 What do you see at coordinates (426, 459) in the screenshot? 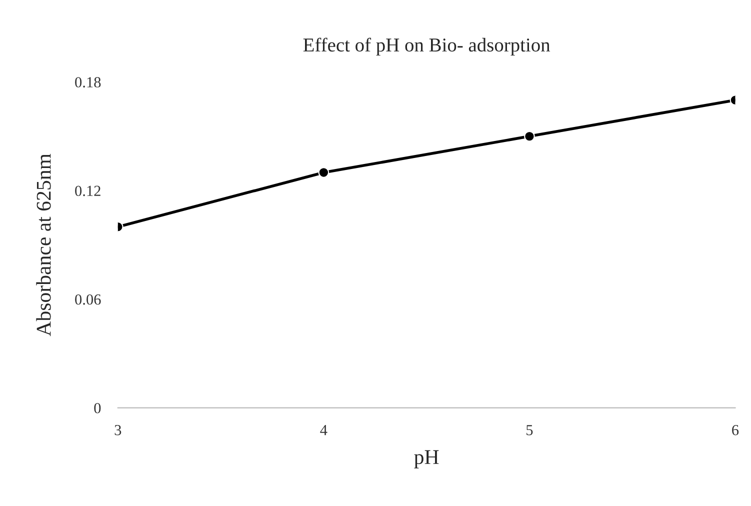
I see `x-axis-title: pH` at bounding box center [426, 459].